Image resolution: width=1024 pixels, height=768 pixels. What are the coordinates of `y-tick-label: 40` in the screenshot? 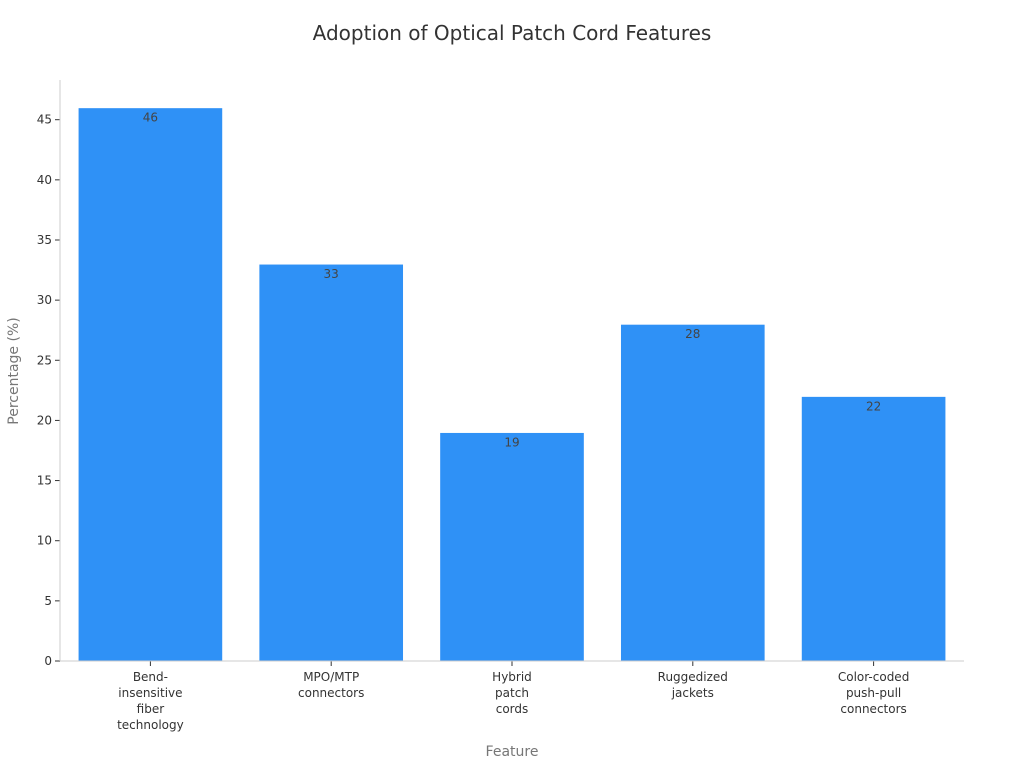 It's located at (44, 180).